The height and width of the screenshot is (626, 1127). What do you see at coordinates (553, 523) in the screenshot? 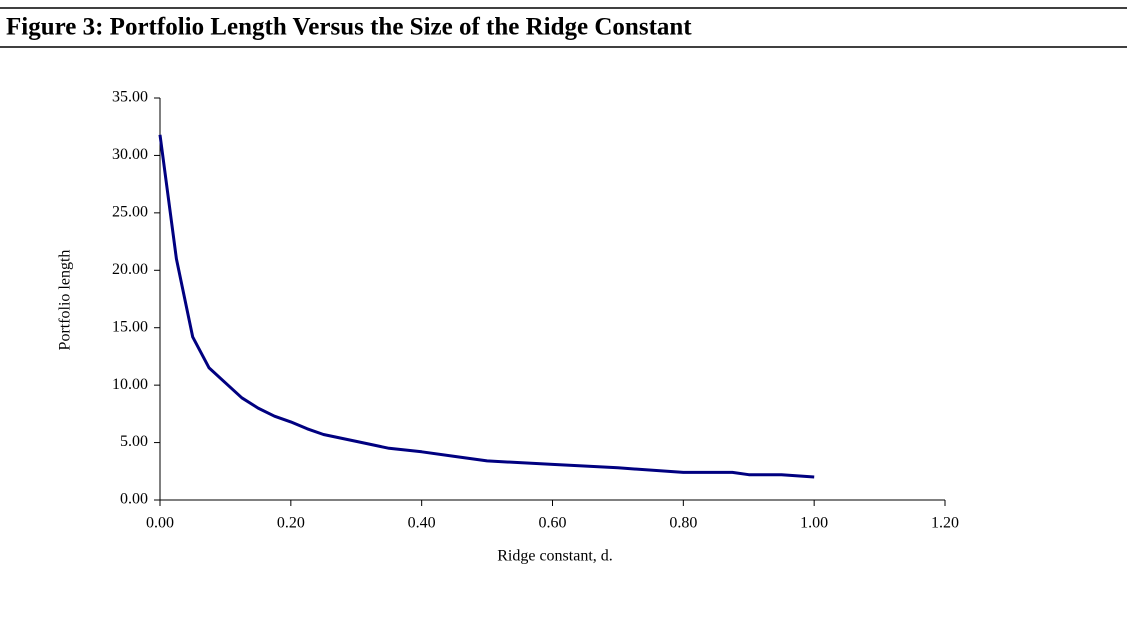
I see `x-tick-label: 0.60` at bounding box center [553, 523].